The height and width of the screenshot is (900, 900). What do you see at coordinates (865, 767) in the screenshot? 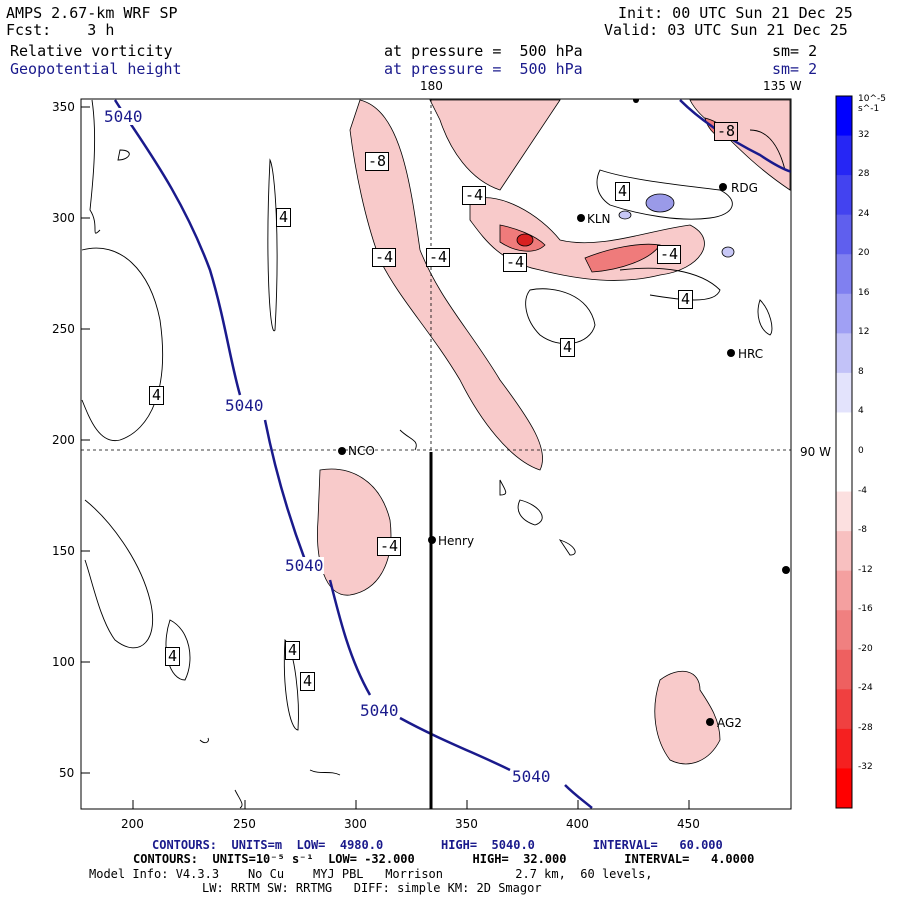
I see `colorbar-tick-label: -32` at bounding box center [865, 767].